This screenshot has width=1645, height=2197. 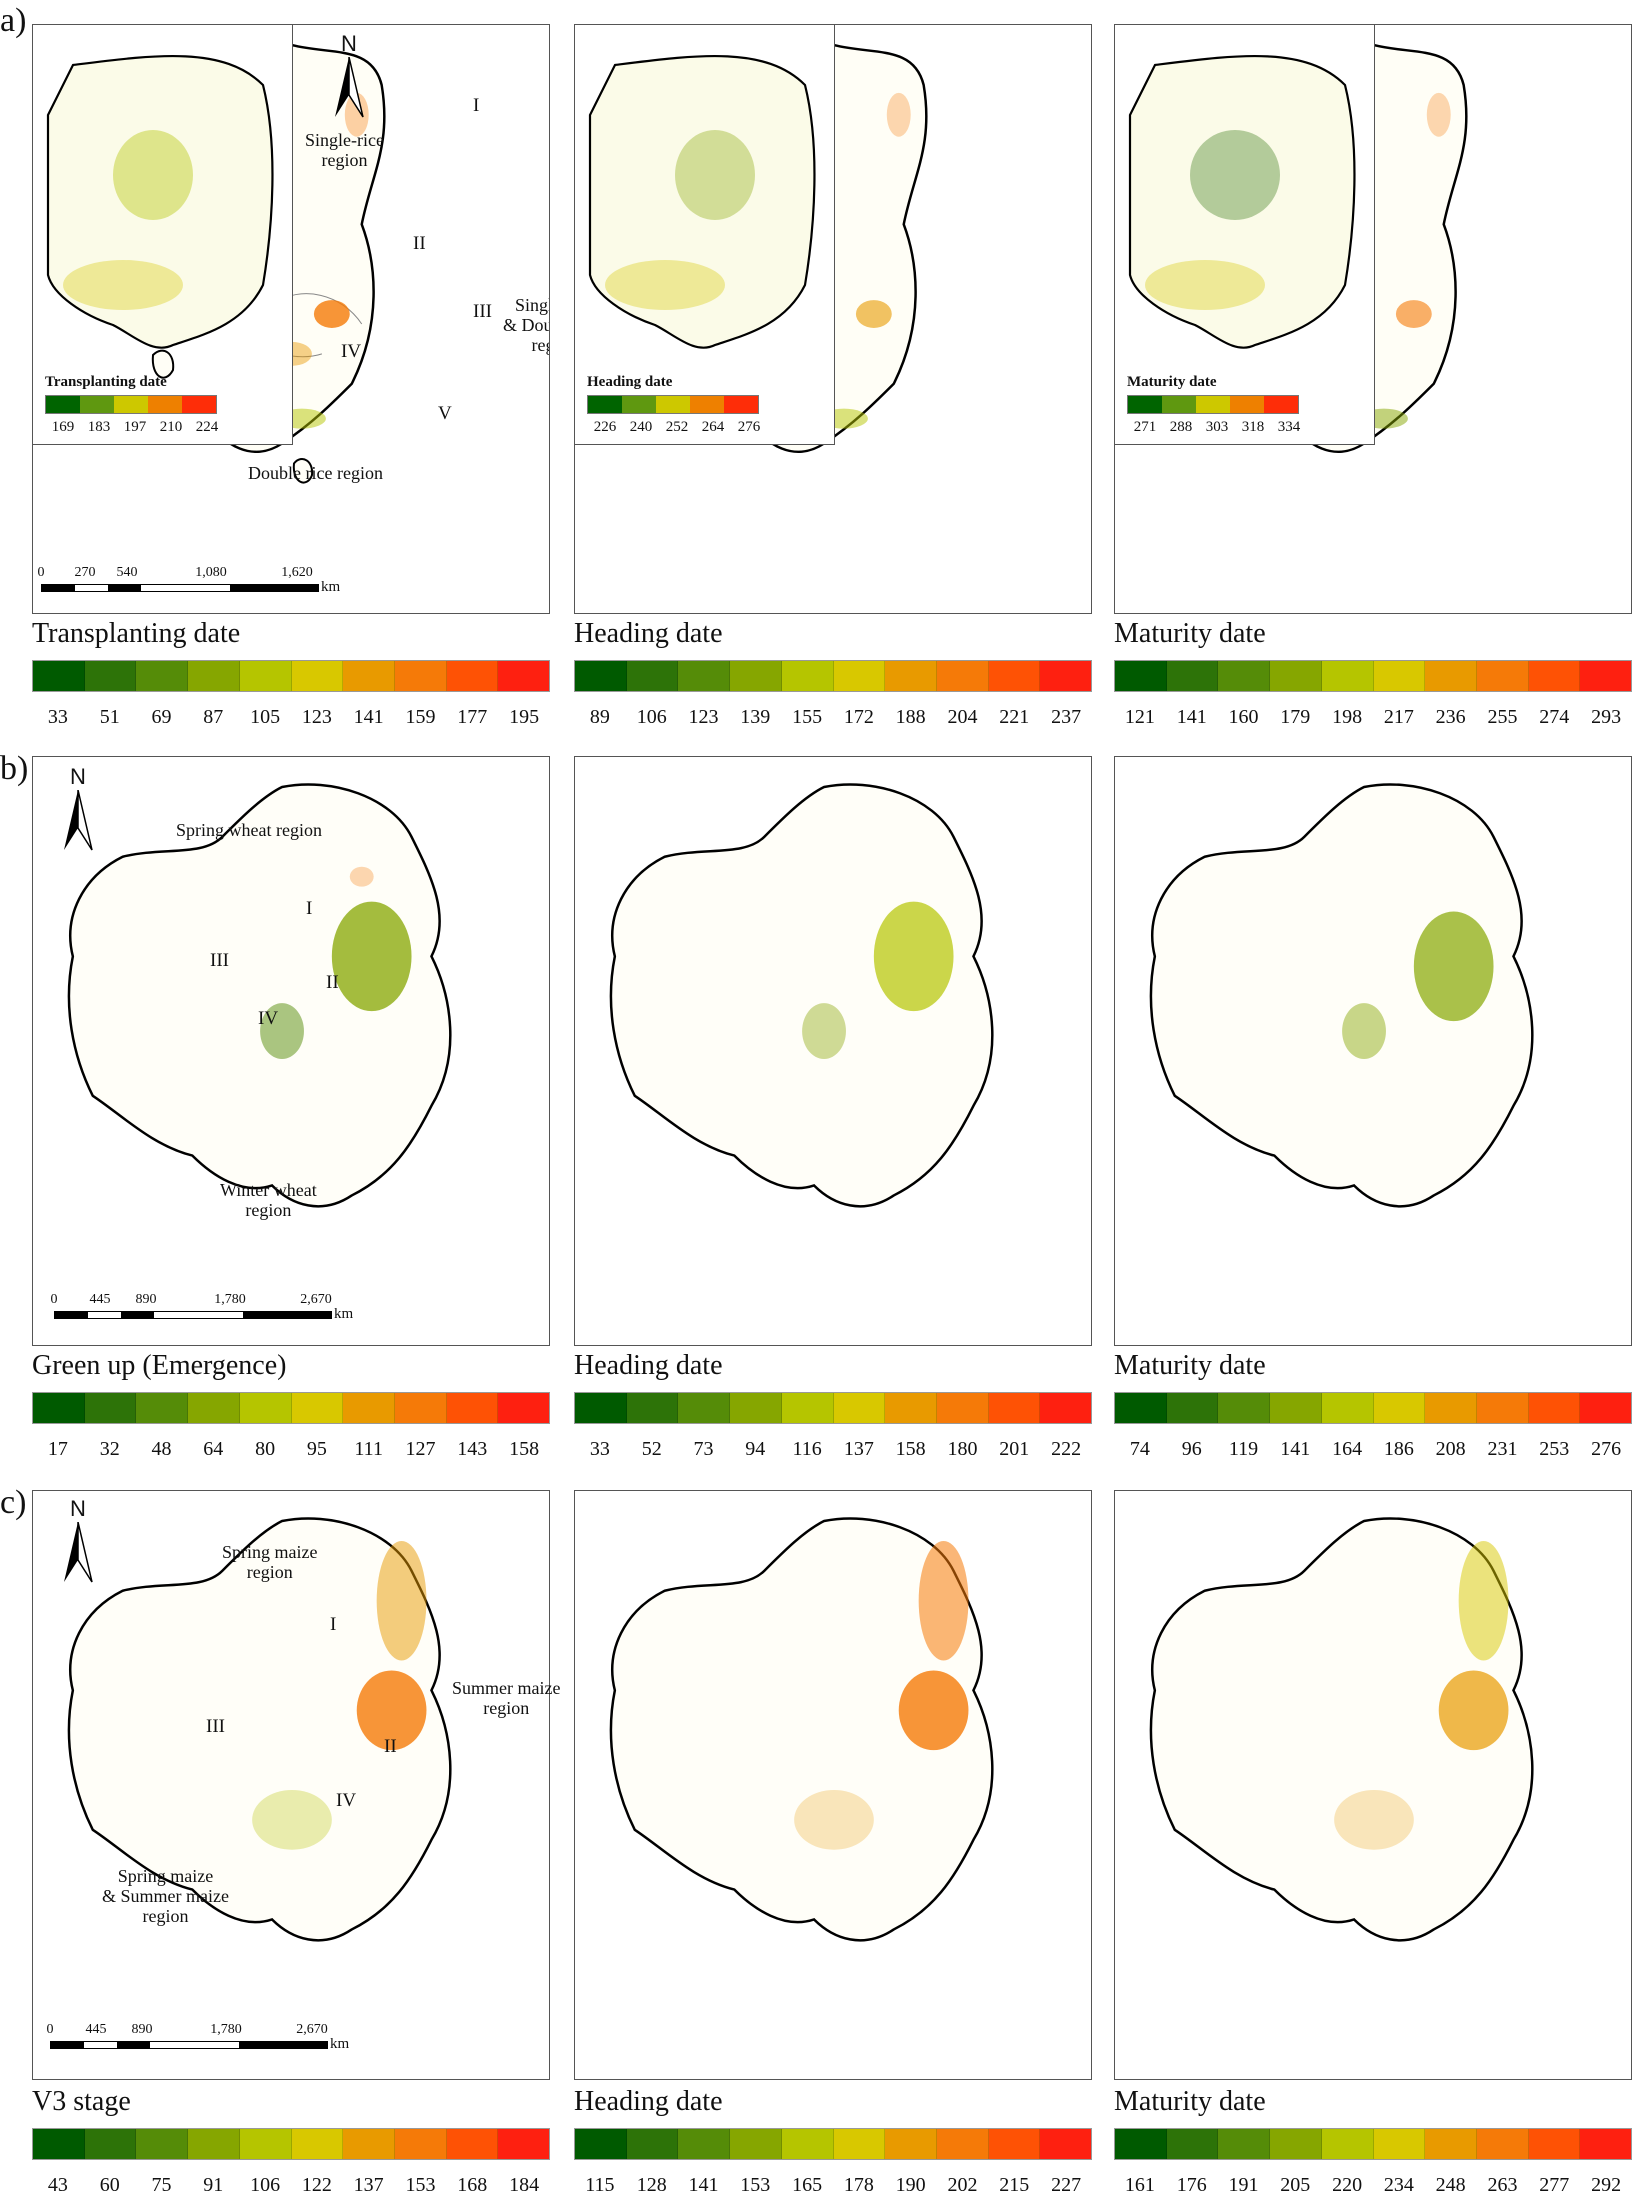 What do you see at coordinates (13, 1502) in the screenshot?
I see `row-label-c: c)` at bounding box center [13, 1502].